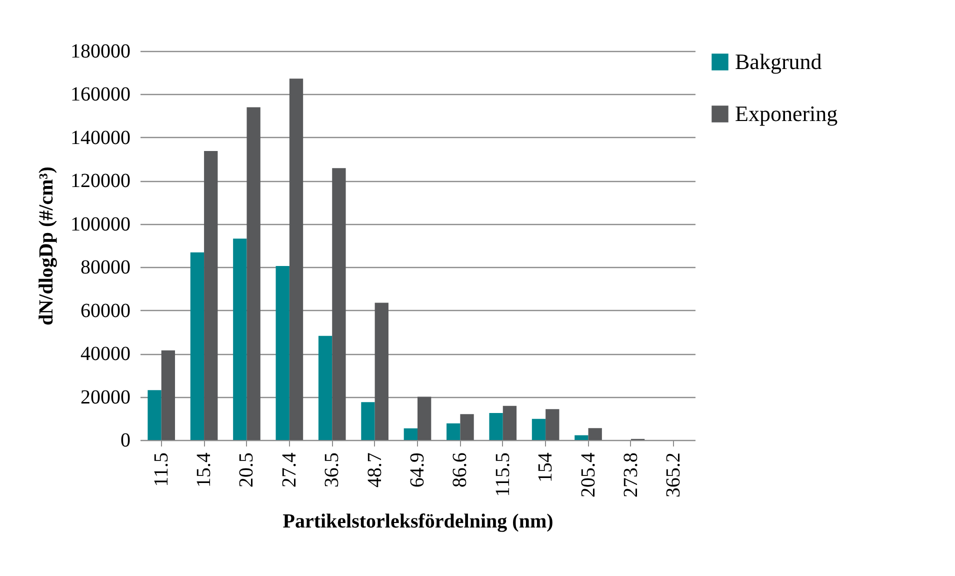  I want to click on y-axis-title: dN/dlogDp (#/cm³), so click(47, 246).